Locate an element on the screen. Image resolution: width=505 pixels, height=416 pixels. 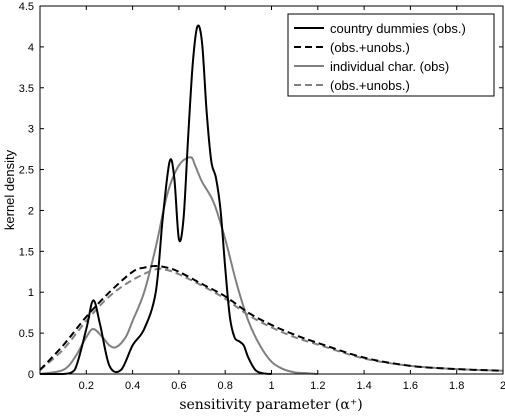
y-tick-label: 0.5 is located at coordinates (26, 334).